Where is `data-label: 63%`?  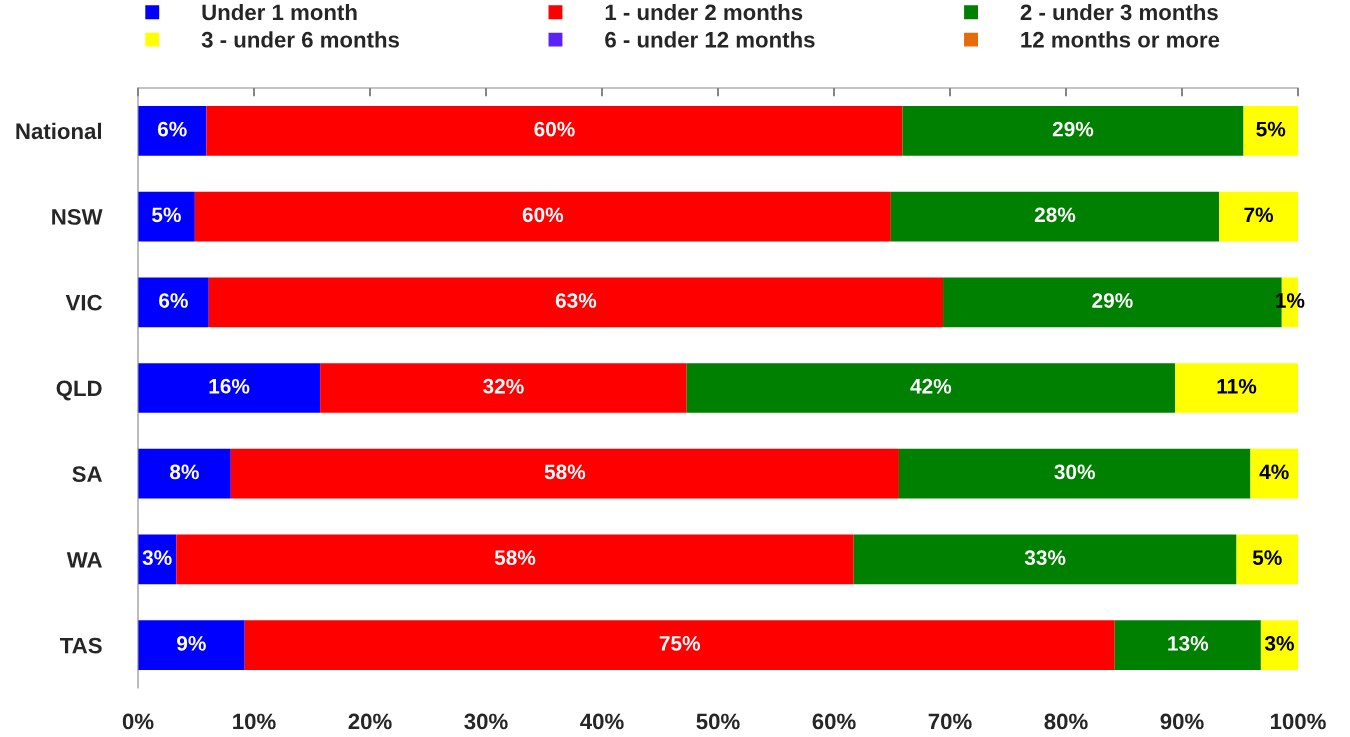 data-label: 63% is located at coordinates (576, 300).